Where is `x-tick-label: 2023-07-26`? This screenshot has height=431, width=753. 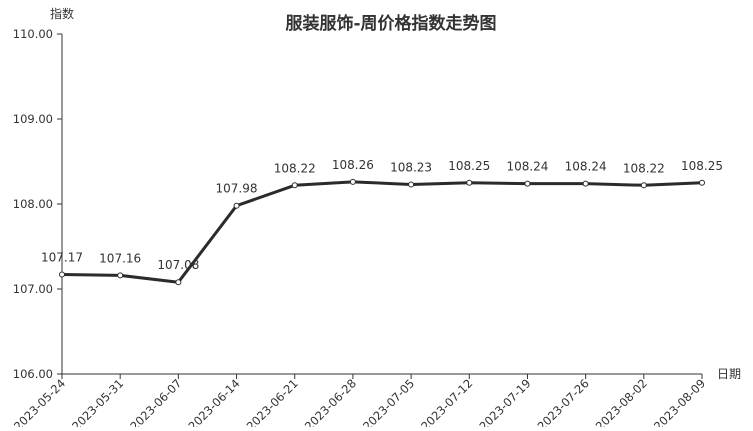
x-tick-label: 2023-07-26 is located at coordinates (563, 401).